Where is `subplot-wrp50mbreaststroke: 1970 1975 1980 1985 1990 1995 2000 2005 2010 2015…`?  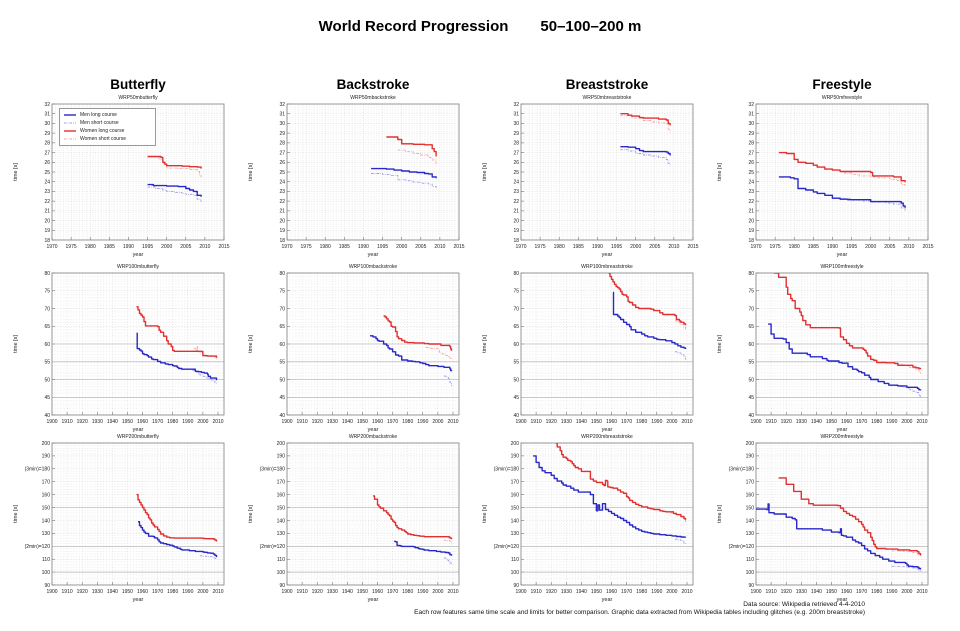 subplot-wrp50mbreaststroke: 1970 1975 1980 1985 1990 1995 2000 2005 2010 2015… is located at coordinates (591, 179).